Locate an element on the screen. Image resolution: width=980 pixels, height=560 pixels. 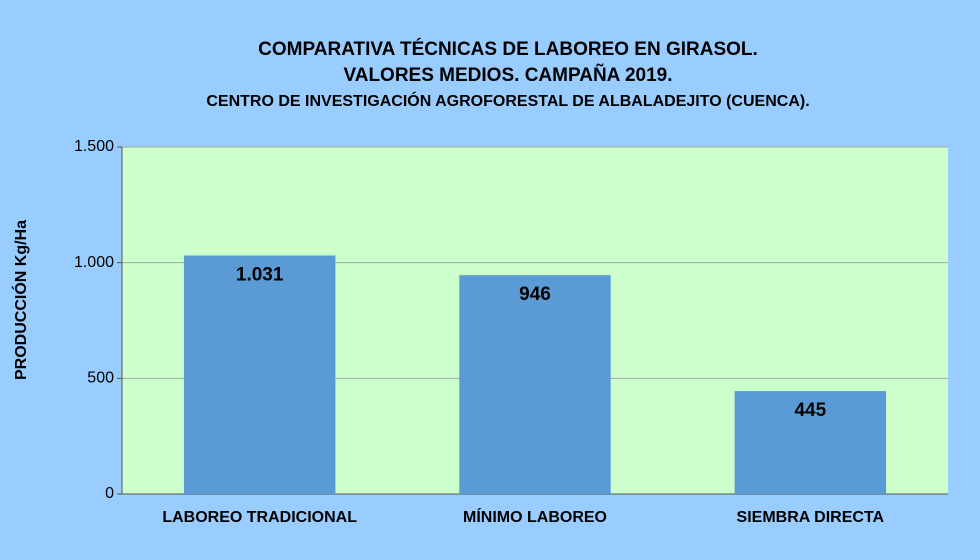
data-label: 445 is located at coordinates (810, 410).